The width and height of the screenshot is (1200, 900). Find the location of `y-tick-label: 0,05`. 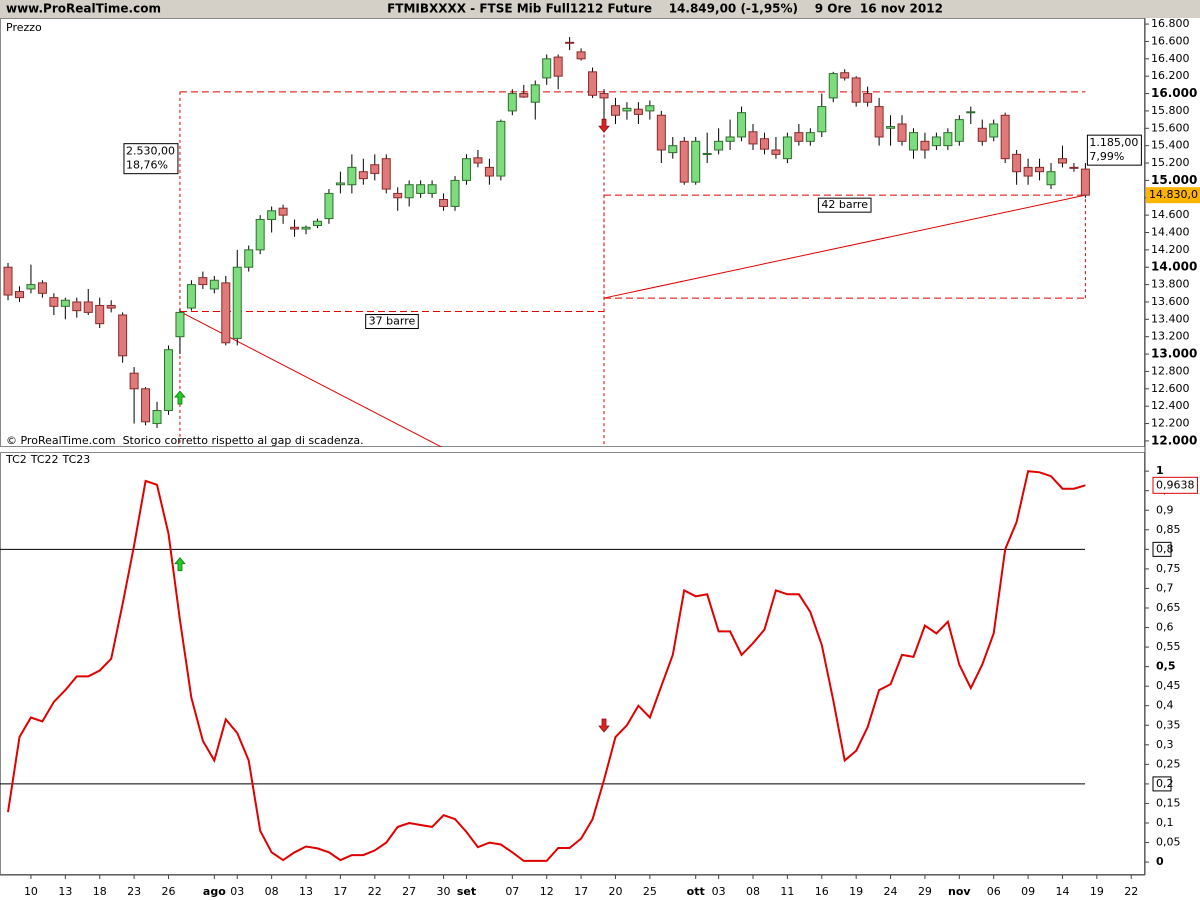

y-tick-label: 0,05 is located at coordinates (1168, 842).